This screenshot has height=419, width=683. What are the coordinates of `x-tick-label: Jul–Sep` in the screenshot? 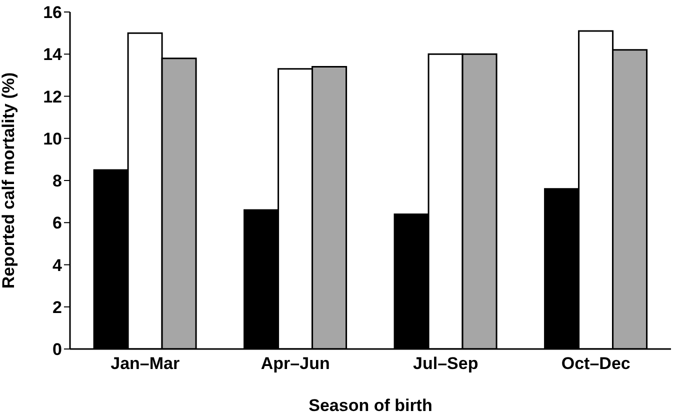 It's located at (445, 364).